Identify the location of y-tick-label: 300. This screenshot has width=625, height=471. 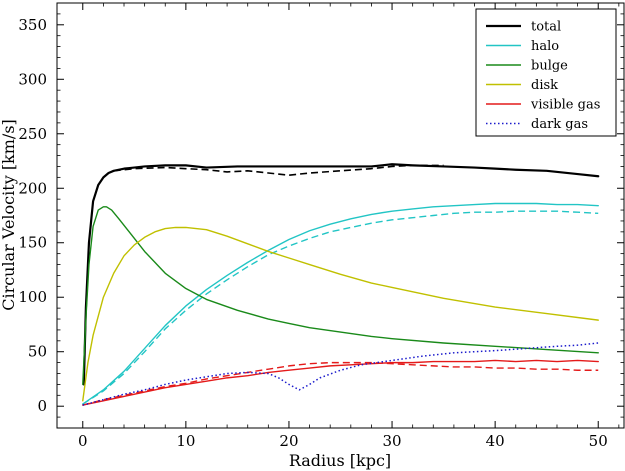
(32, 79).